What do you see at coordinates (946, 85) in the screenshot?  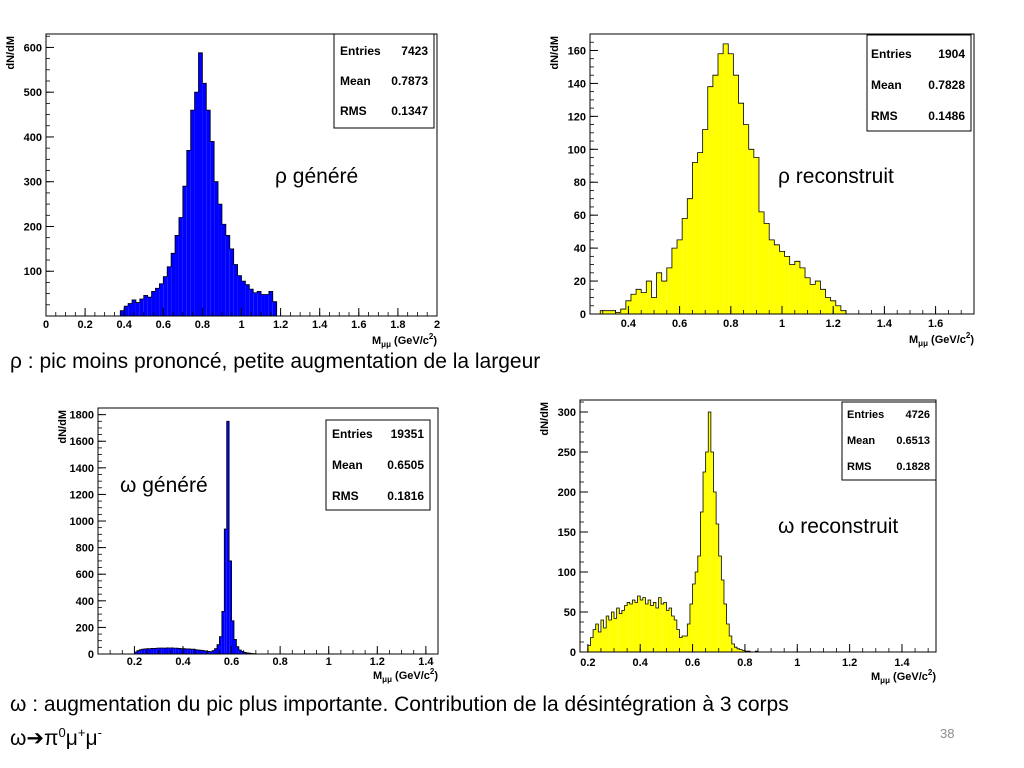 I see `stats-mean-value: 0.7828` at bounding box center [946, 85].